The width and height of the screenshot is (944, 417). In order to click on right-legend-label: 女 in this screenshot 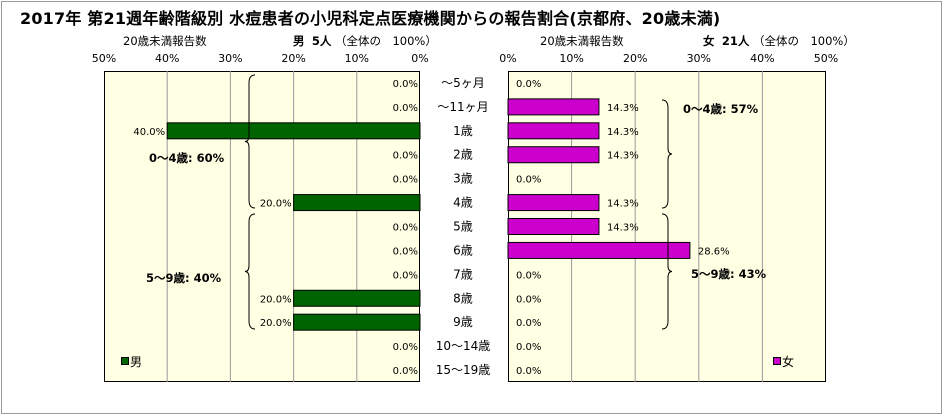, I will do `click(788, 362)`.